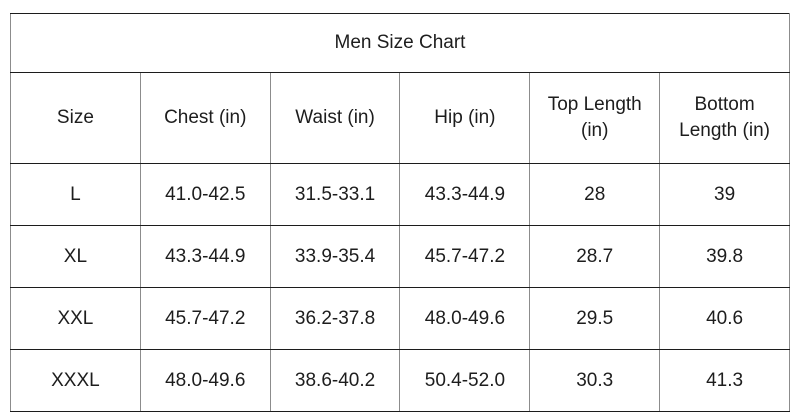  Describe the element at coordinates (335, 194) in the screenshot. I see `table-cell: 31.5-33.1` at that location.